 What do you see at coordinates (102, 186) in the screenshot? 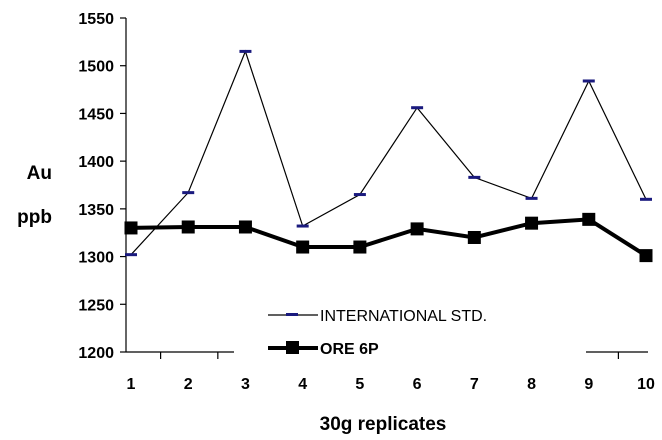
I see `y-axis-ticks: 1200 1250 1300 1350 1400 1450 1500 1550` at bounding box center [102, 186].